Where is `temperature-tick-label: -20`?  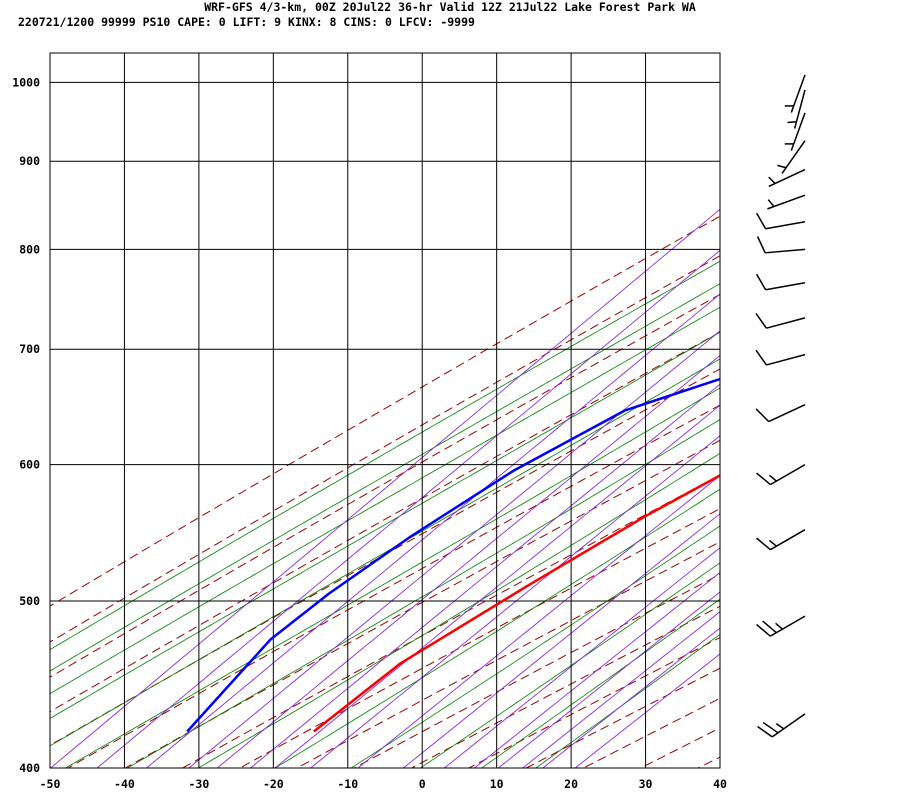 temperature-tick-label: -20 is located at coordinates (273, 784).